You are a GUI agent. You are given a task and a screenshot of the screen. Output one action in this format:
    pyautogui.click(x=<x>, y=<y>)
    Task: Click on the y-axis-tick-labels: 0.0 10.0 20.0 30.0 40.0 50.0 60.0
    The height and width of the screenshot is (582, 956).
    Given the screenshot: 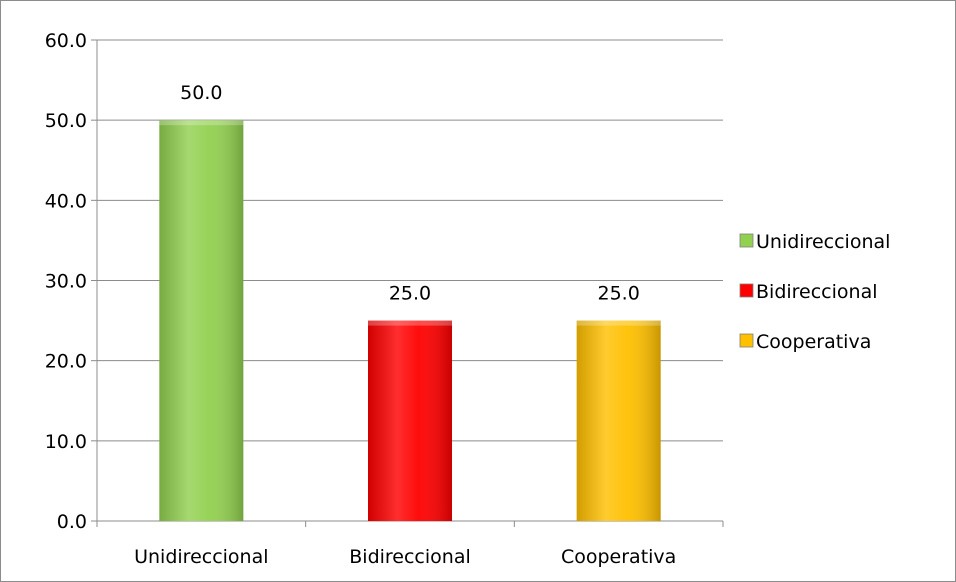 What is the action you would take?
    pyautogui.click(x=66, y=281)
    